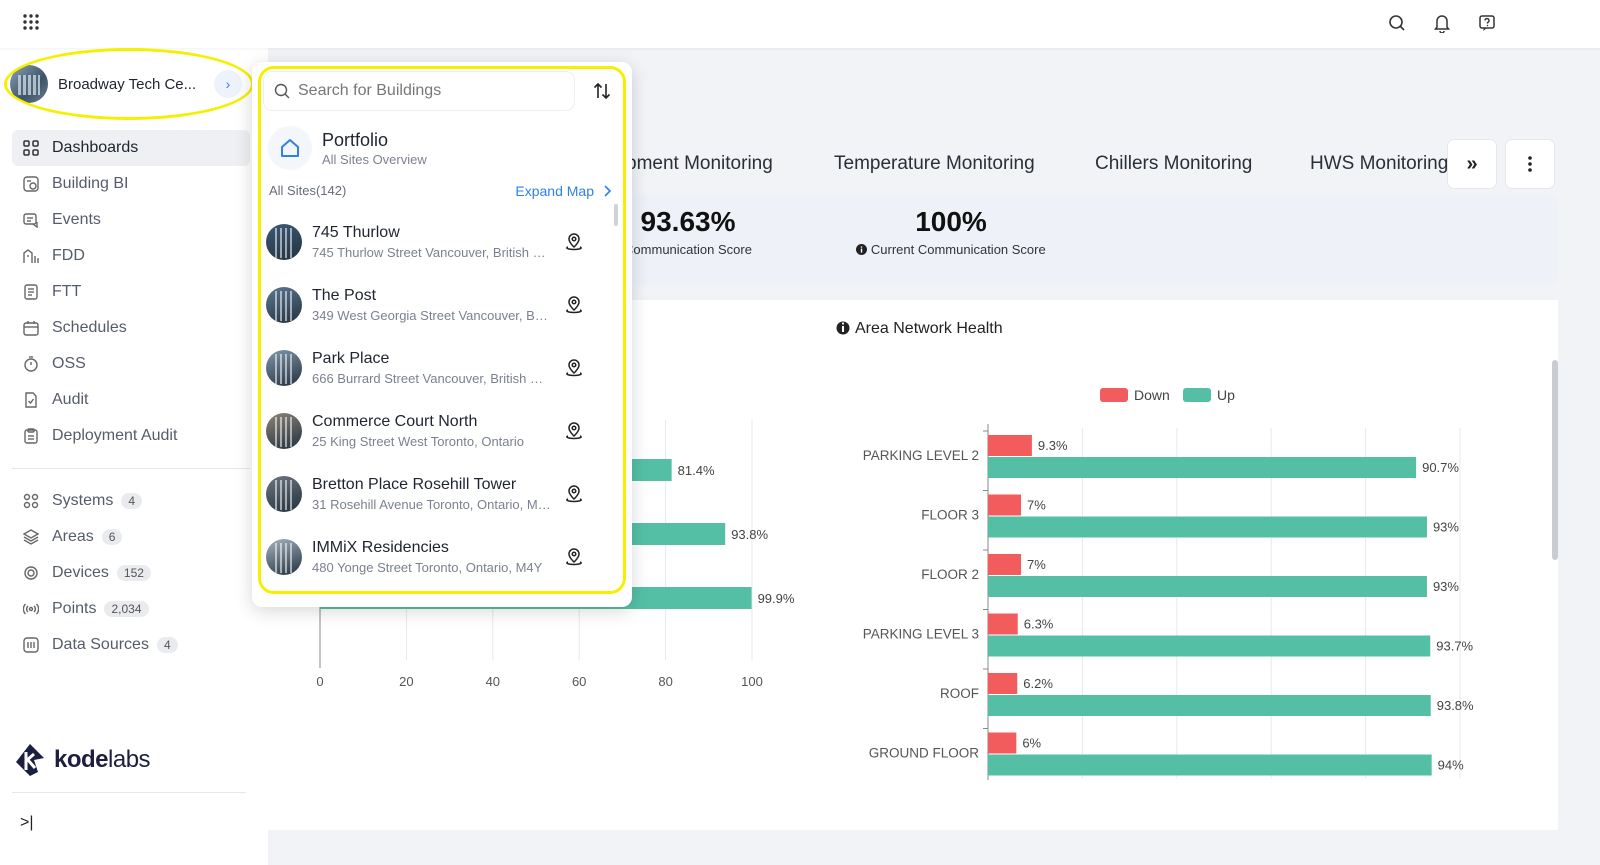  Describe the element at coordinates (602, 91) in the screenshot. I see `sort-icon` at that location.